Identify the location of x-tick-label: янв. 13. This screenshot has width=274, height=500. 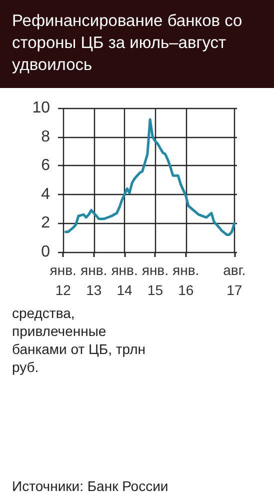
(94, 280).